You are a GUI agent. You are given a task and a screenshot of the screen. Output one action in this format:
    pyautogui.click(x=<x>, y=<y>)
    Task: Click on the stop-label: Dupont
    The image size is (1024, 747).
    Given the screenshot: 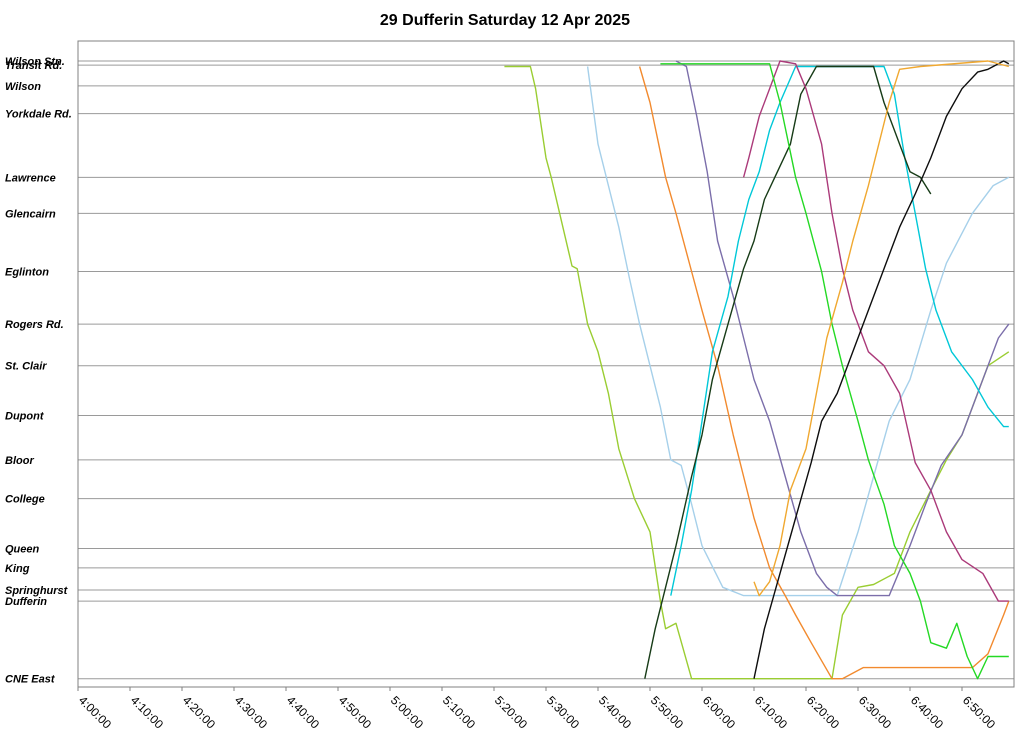 What is the action you would take?
    pyautogui.click(x=25, y=417)
    